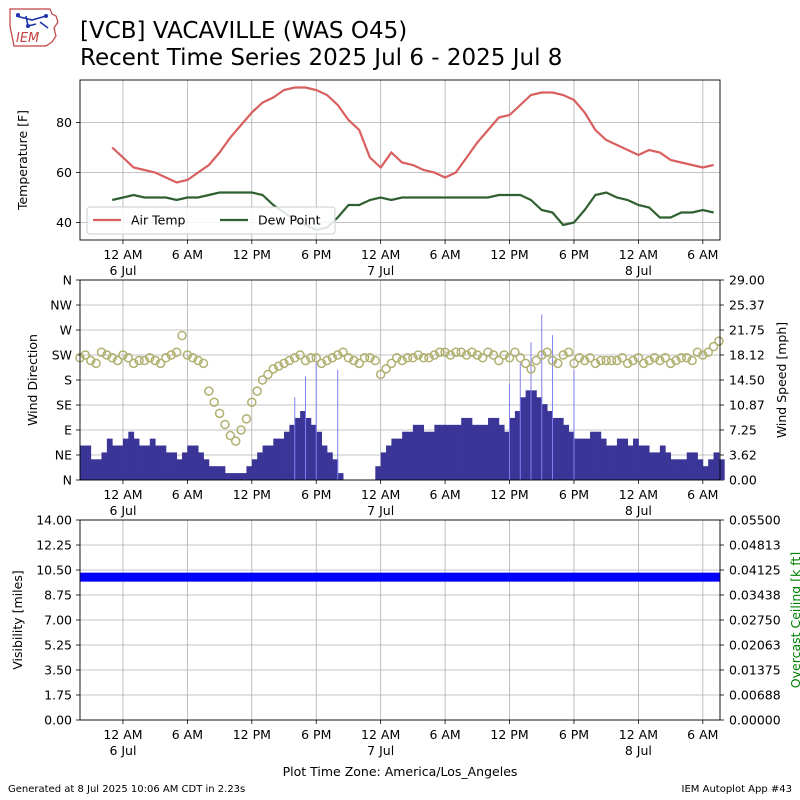 The height and width of the screenshot is (800, 800). What do you see at coordinates (211, 220) in the screenshot?
I see `legend-box` at bounding box center [211, 220].